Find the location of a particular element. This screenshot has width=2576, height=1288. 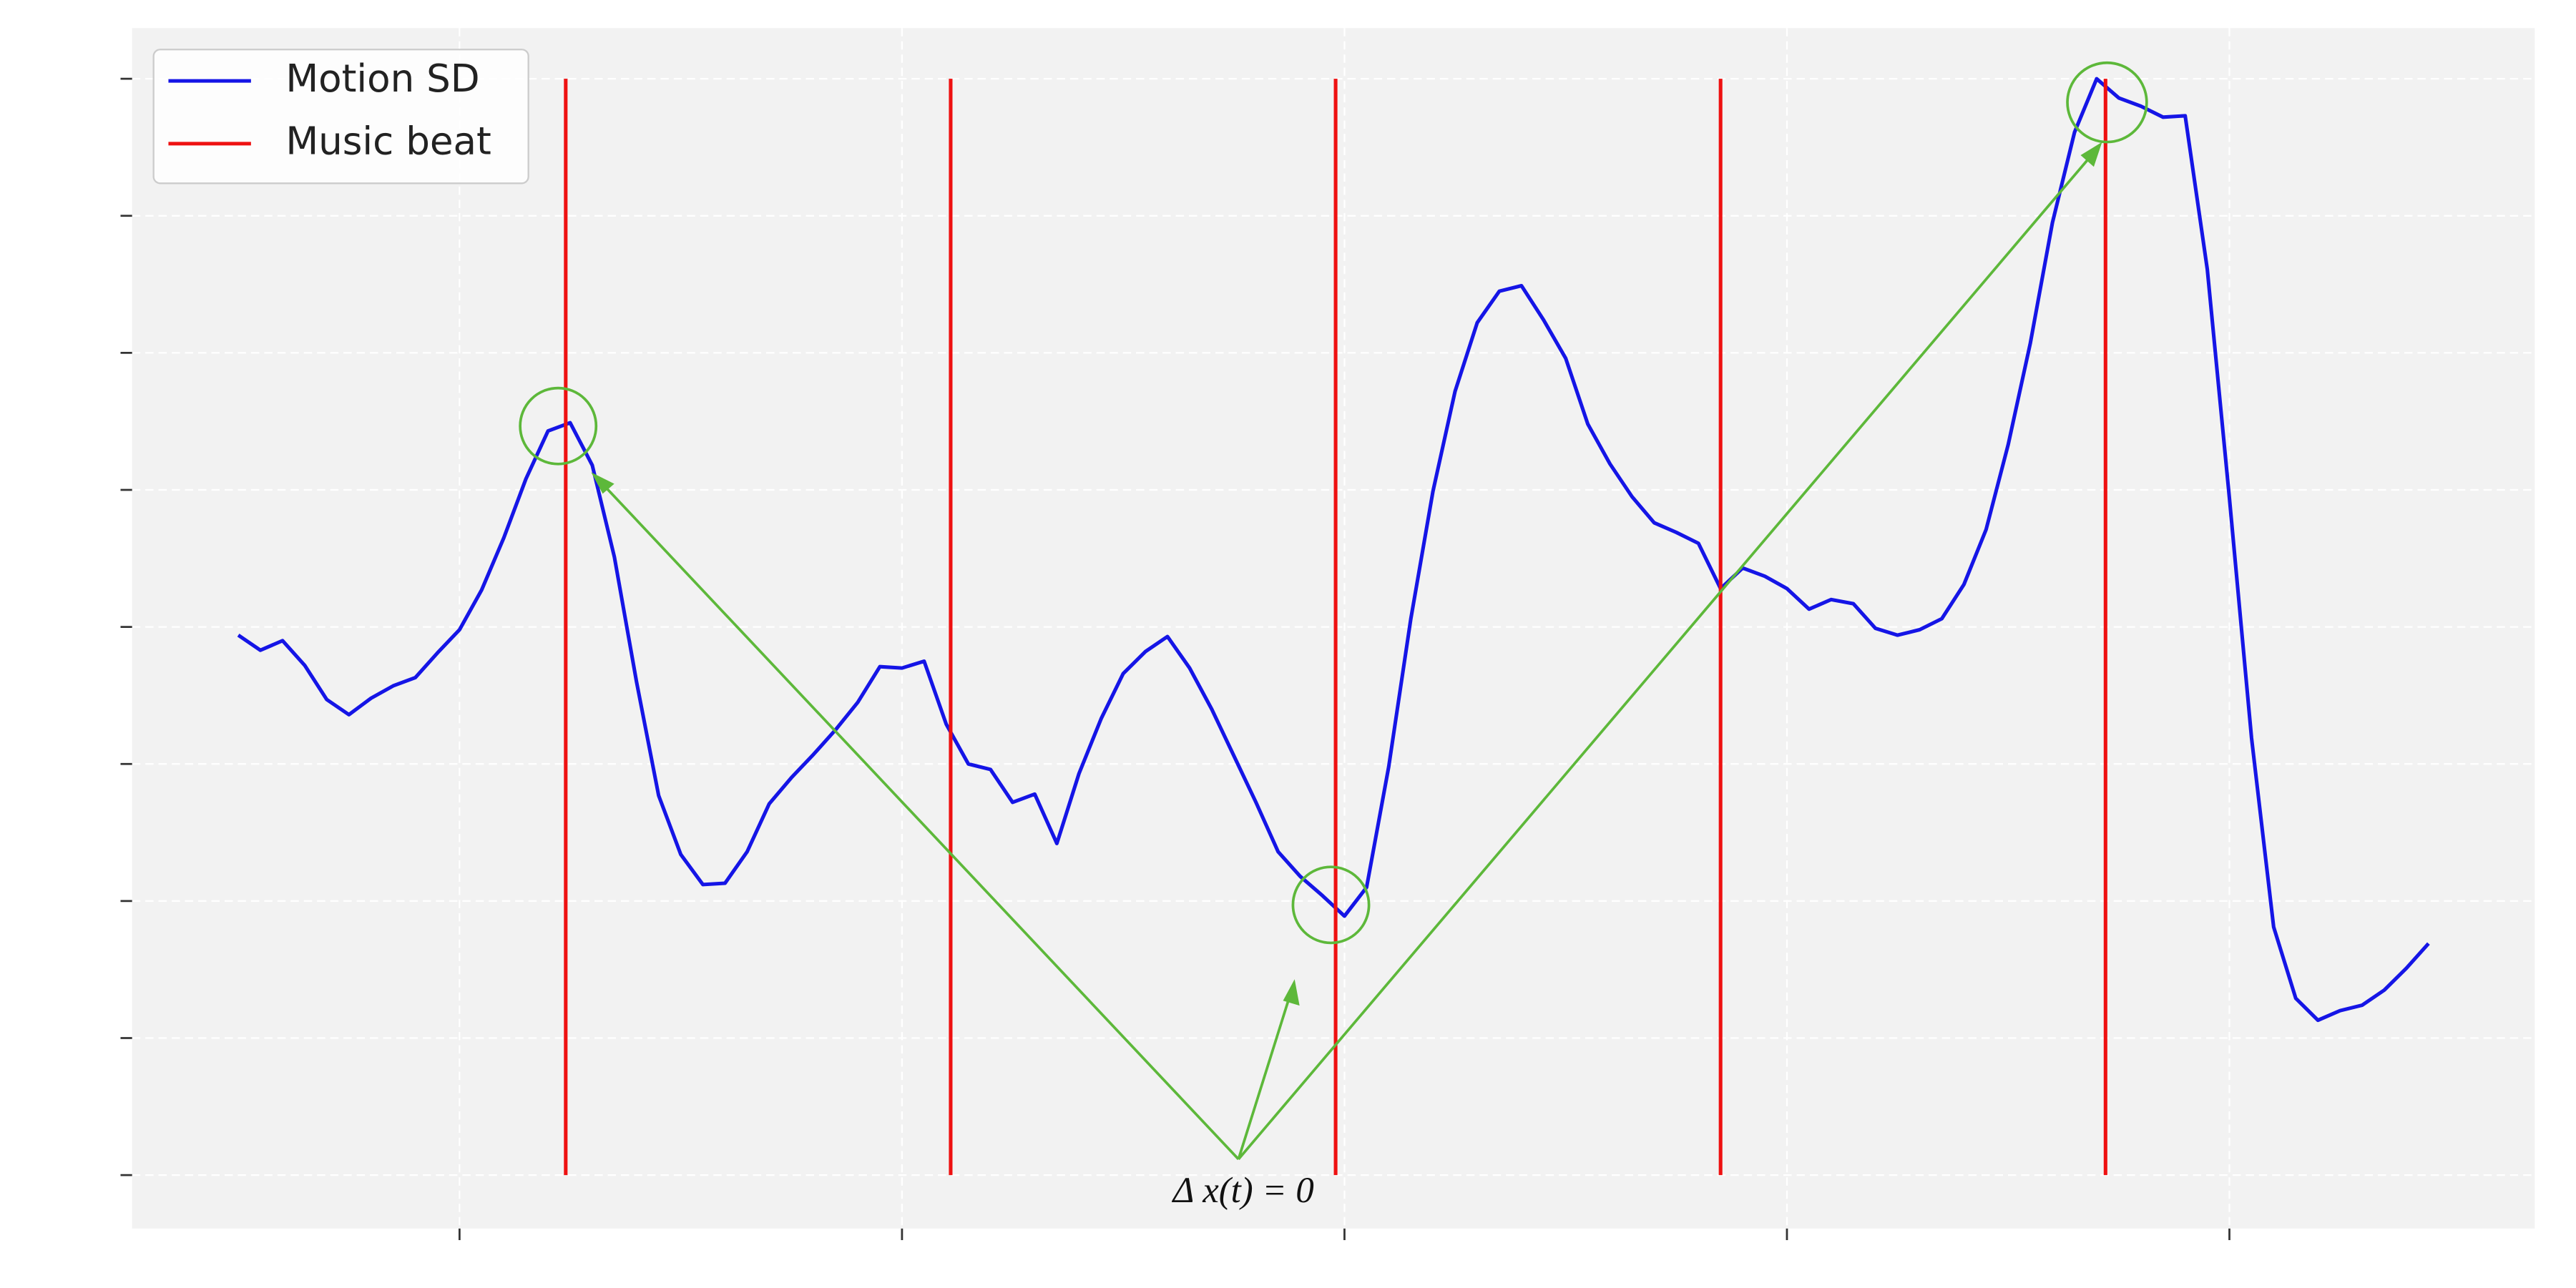

legend-label: Music beat is located at coordinates (388, 141).